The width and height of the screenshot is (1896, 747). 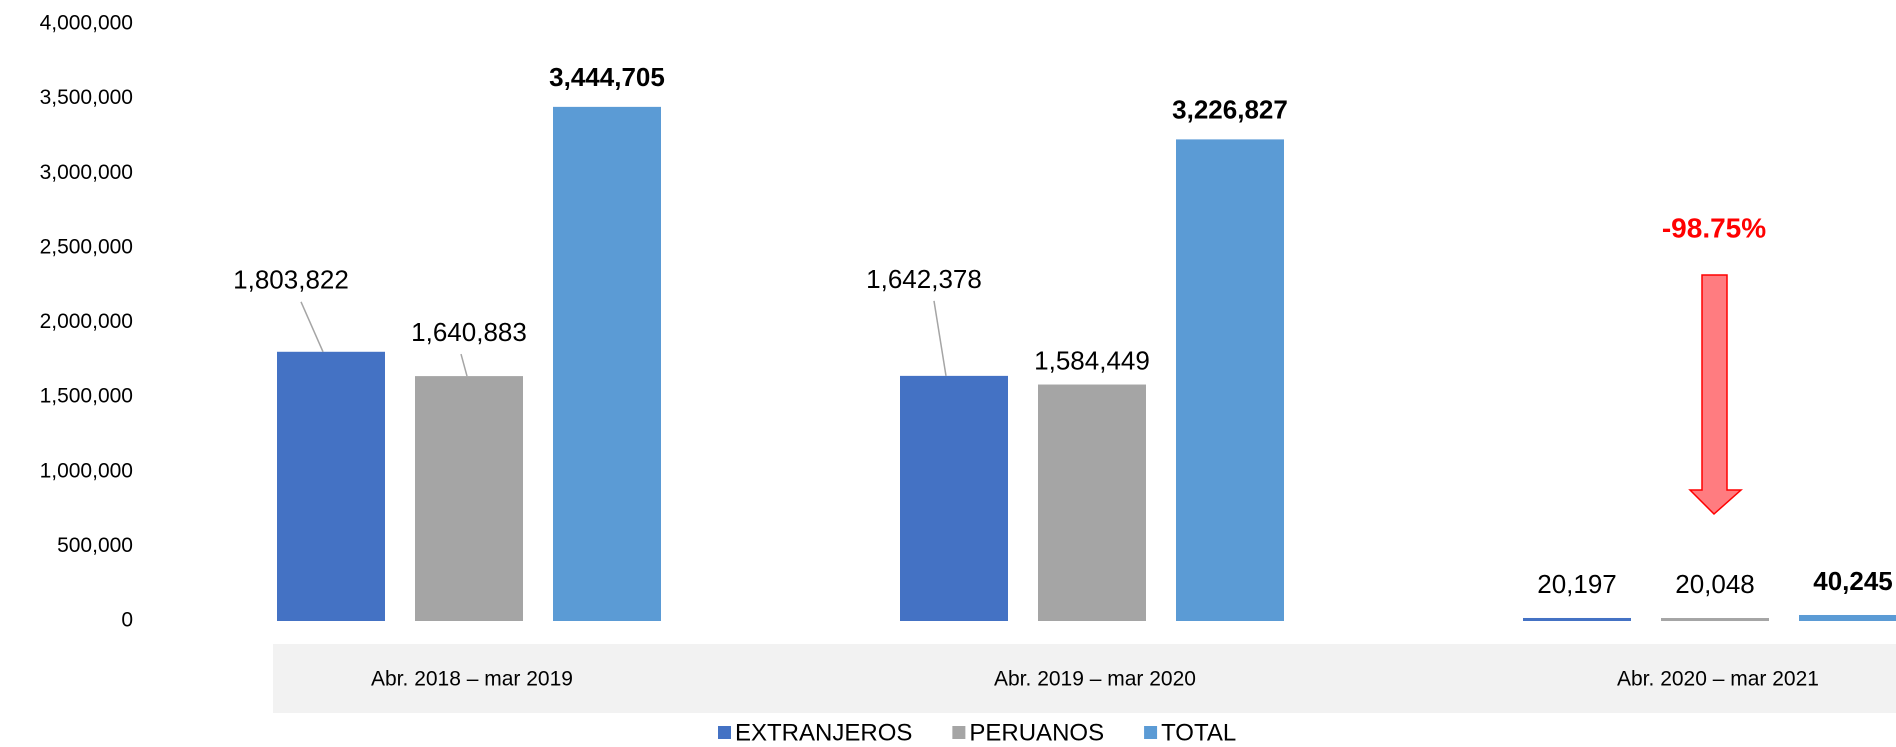 I want to click on data-label: 20,048, so click(x=1715, y=584).